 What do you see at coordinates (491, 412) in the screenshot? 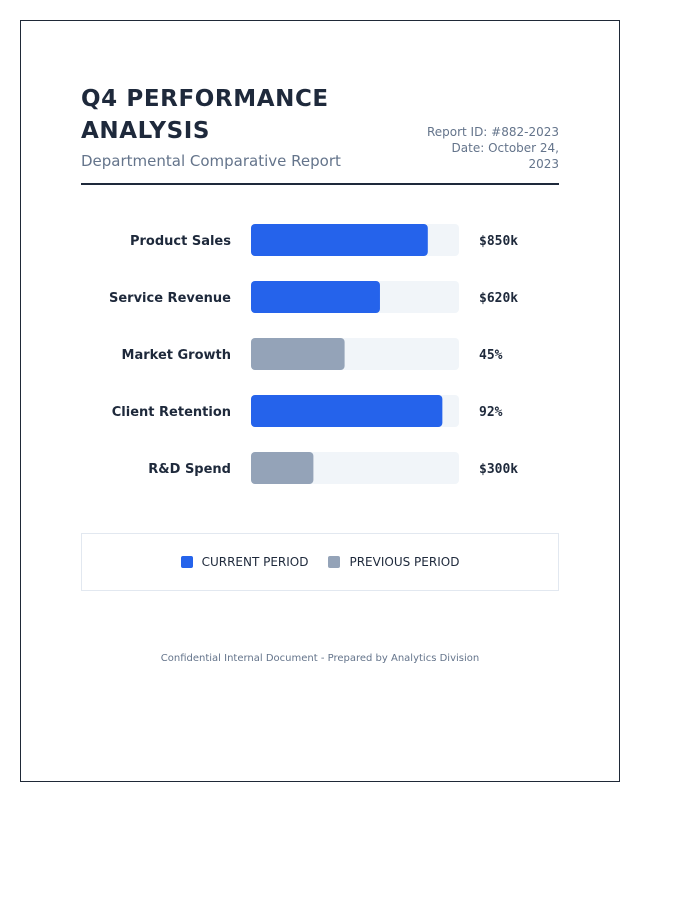
I see `value-label: 92%` at bounding box center [491, 412].